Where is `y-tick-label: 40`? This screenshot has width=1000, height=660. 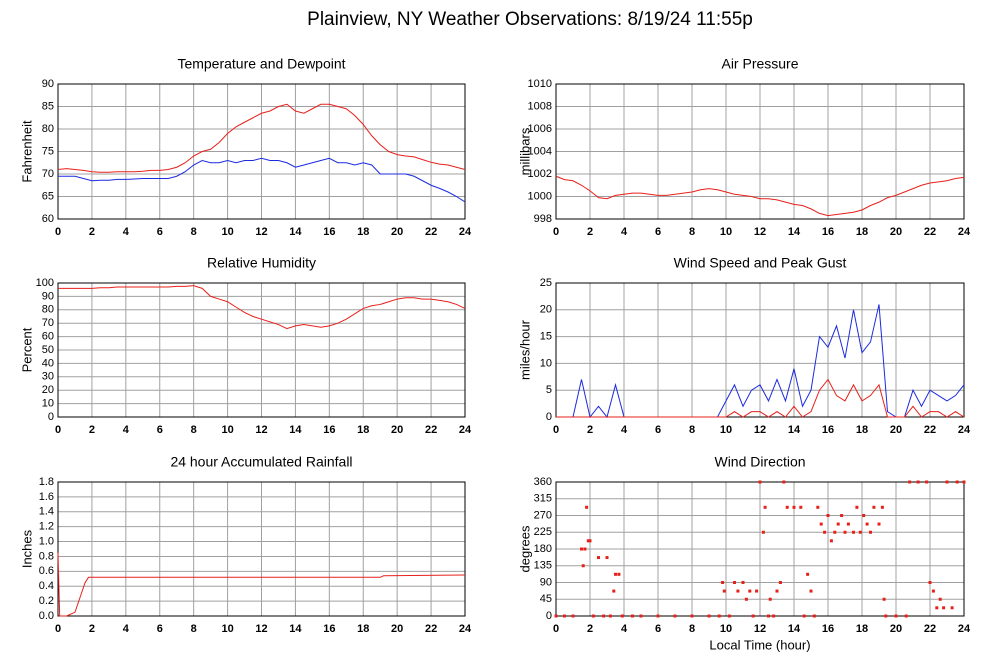
y-tick-label: 40 is located at coordinates (48, 363).